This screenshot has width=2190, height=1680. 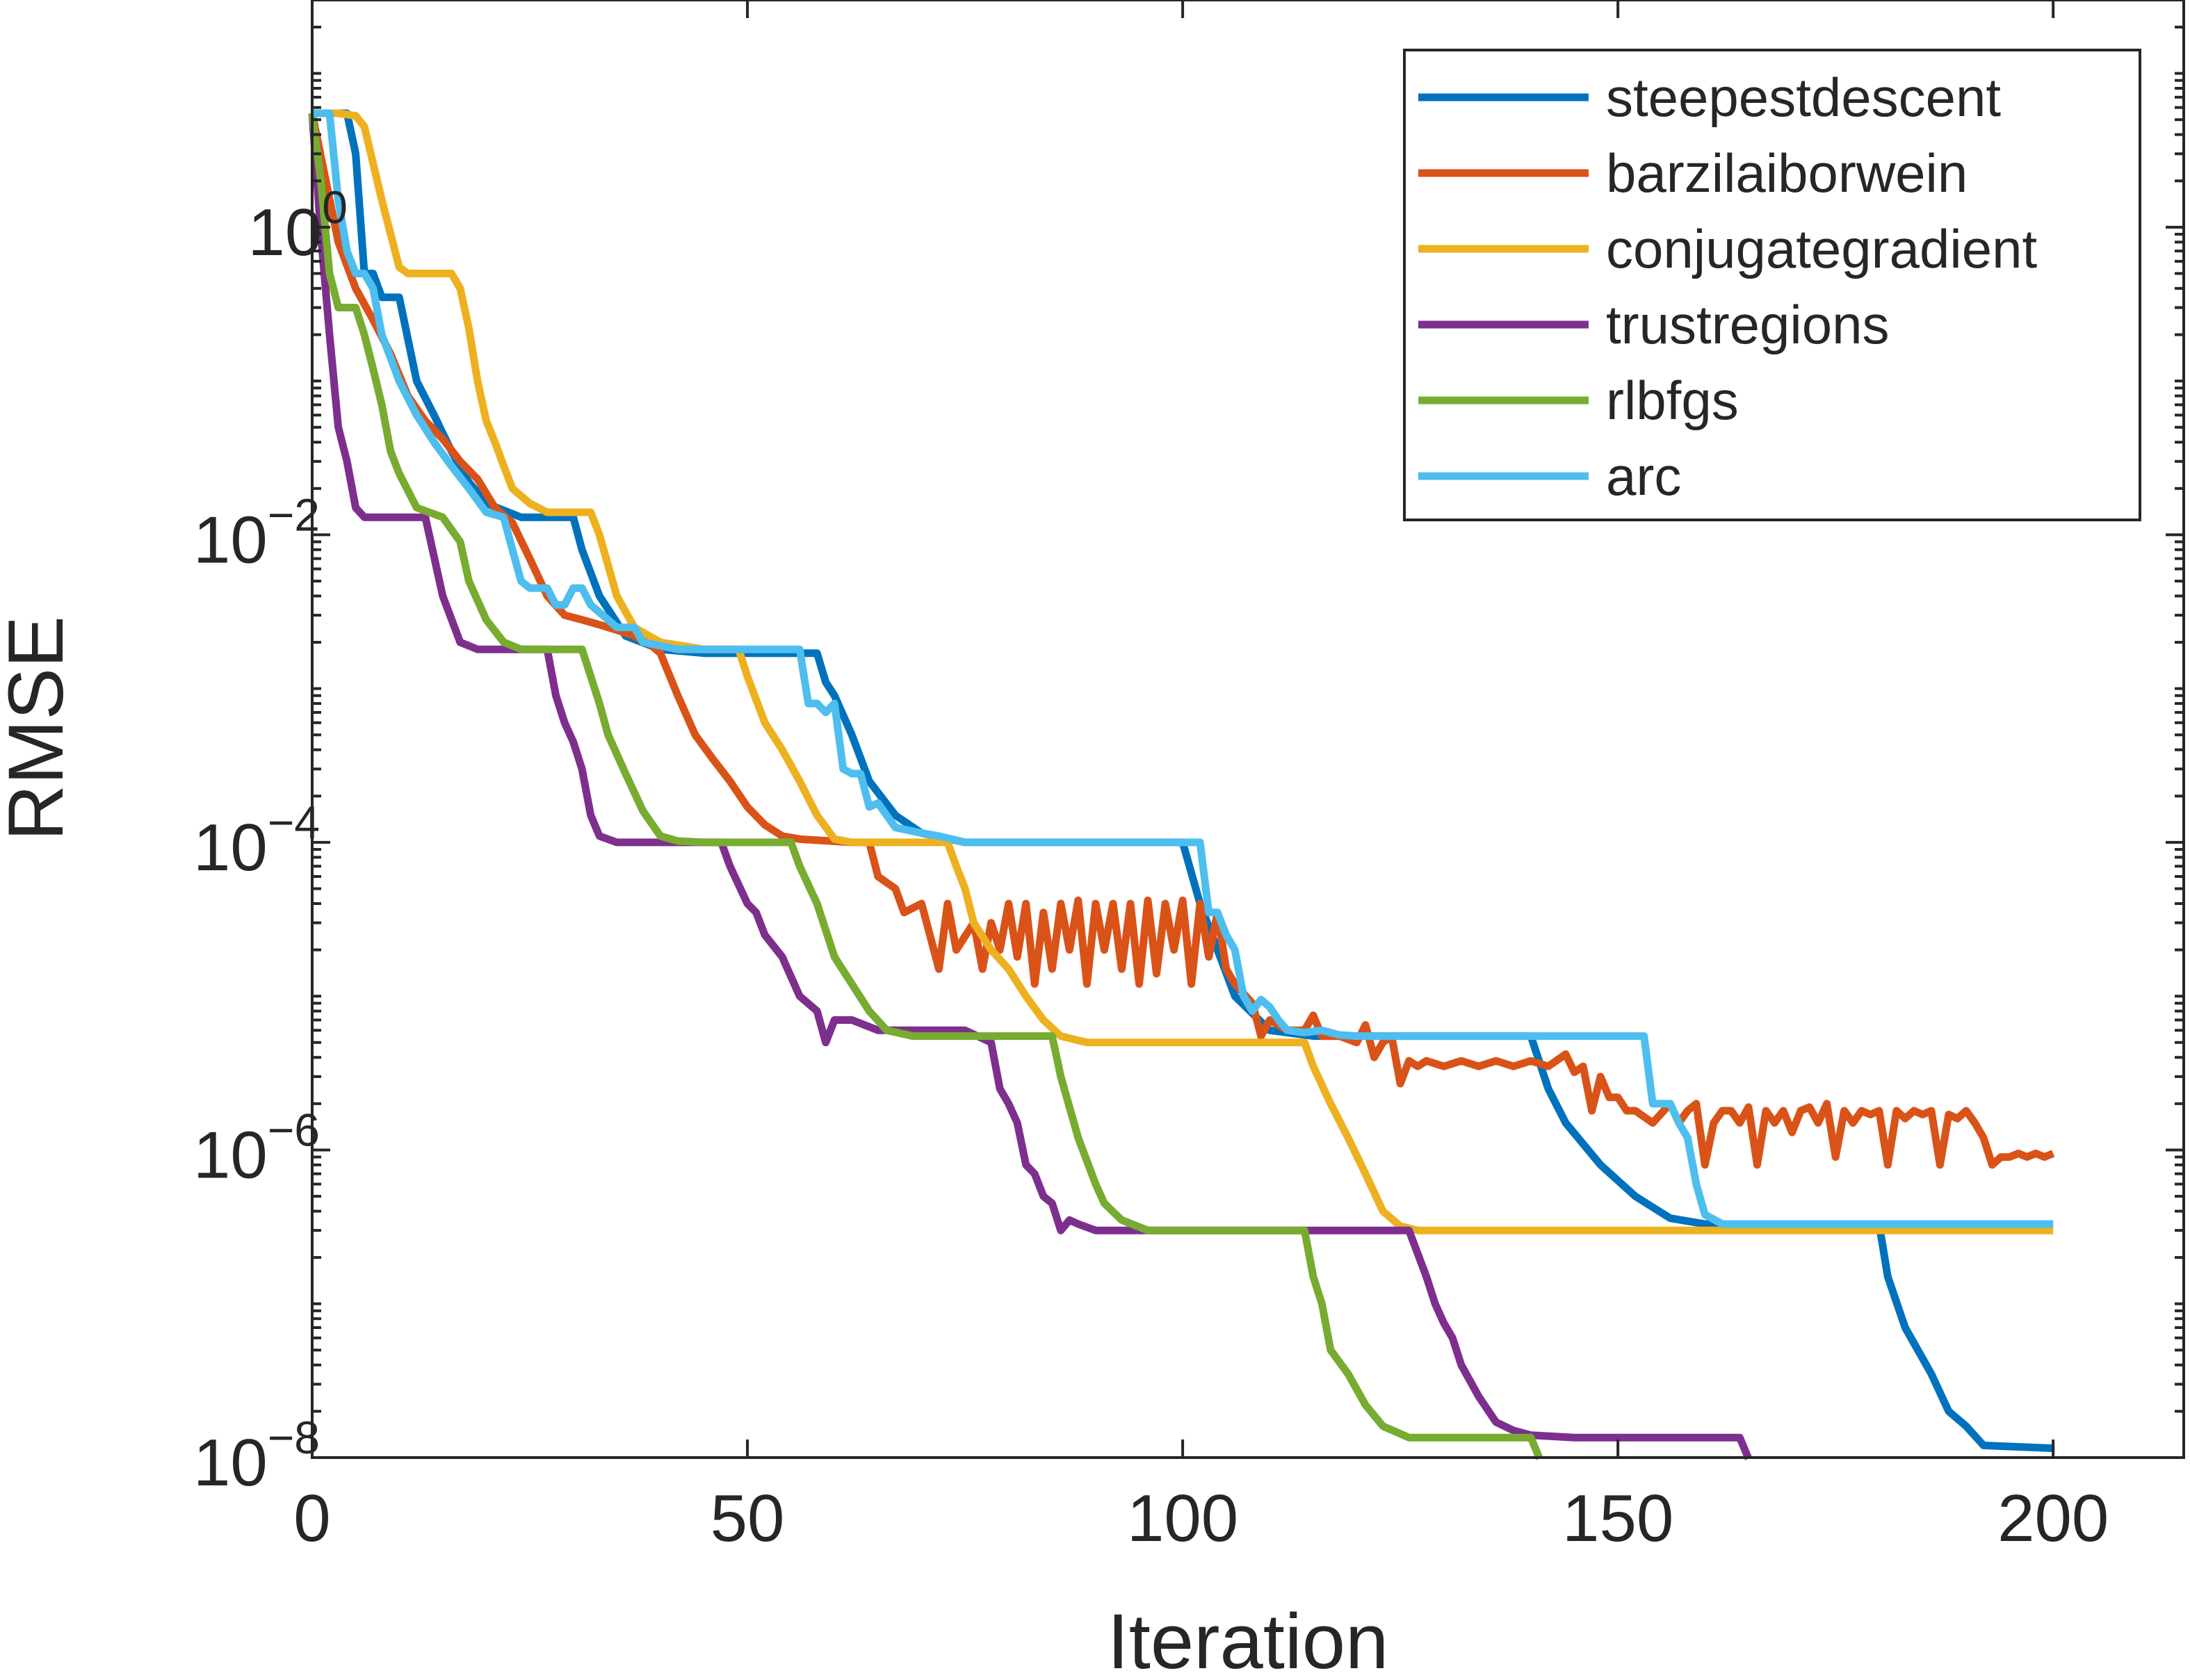 I want to click on y-tick-label: 10⁻⁴, so click(x=256, y=841).